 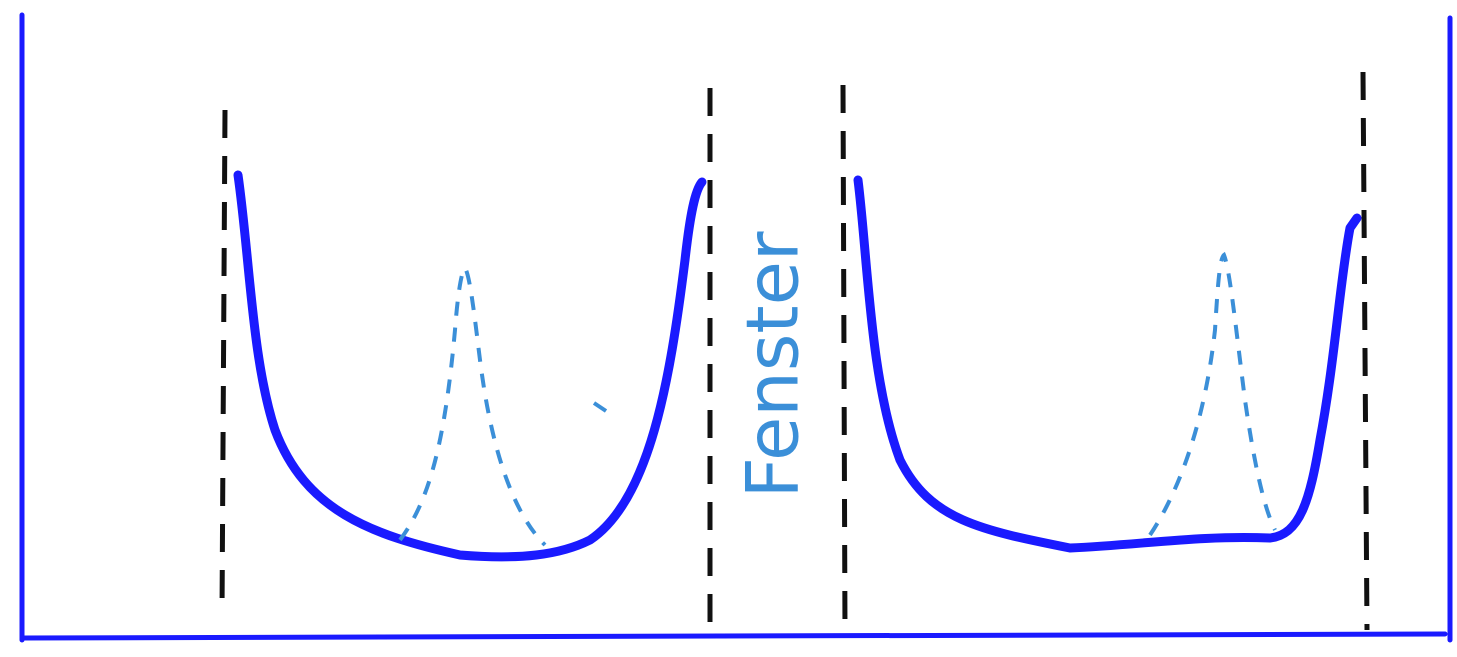 What do you see at coordinates (773, 364) in the screenshot?
I see `window-label: Fenster` at bounding box center [773, 364].